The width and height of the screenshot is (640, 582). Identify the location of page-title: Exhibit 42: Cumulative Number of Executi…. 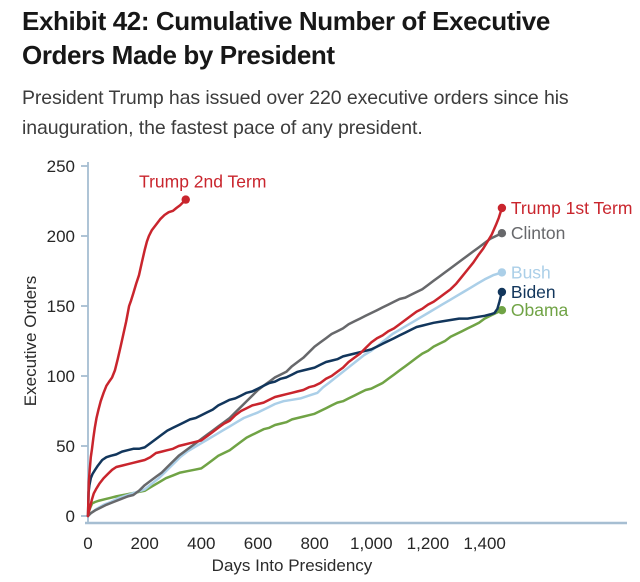
(324, 38).